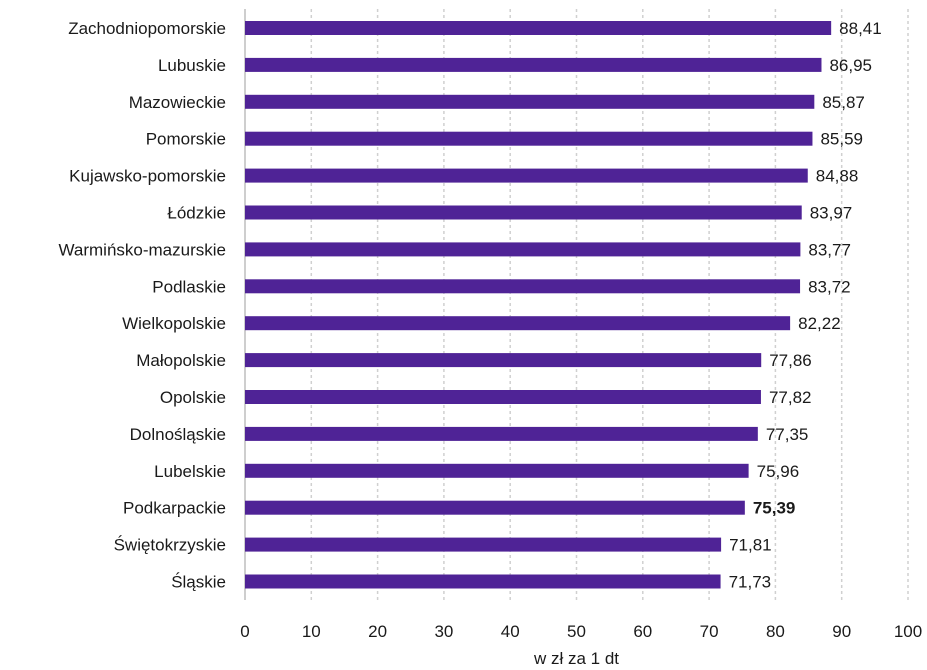 This screenshot has width=927, height=670. What do you see at coordinates (819, 323) in the screenshot?
I see `value-label-8: 82,22` at bounding box center [819, 323].